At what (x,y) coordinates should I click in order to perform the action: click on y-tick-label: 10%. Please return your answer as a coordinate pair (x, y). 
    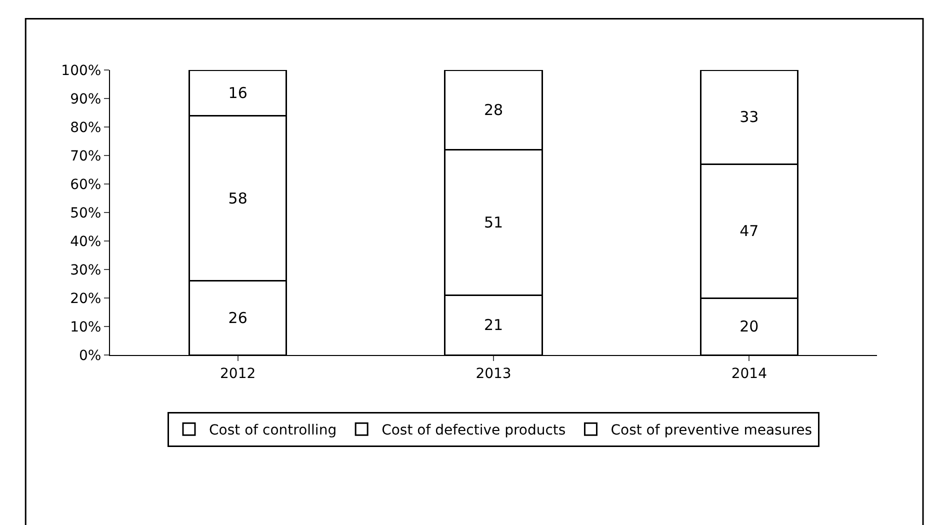
    Looking at the image, I should click on (86, 327).